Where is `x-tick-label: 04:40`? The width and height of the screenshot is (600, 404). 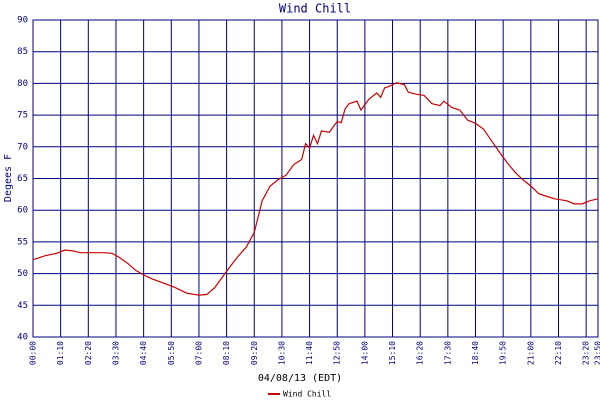
x-tick-label: 04:40 is located at coordinates (143, 353).